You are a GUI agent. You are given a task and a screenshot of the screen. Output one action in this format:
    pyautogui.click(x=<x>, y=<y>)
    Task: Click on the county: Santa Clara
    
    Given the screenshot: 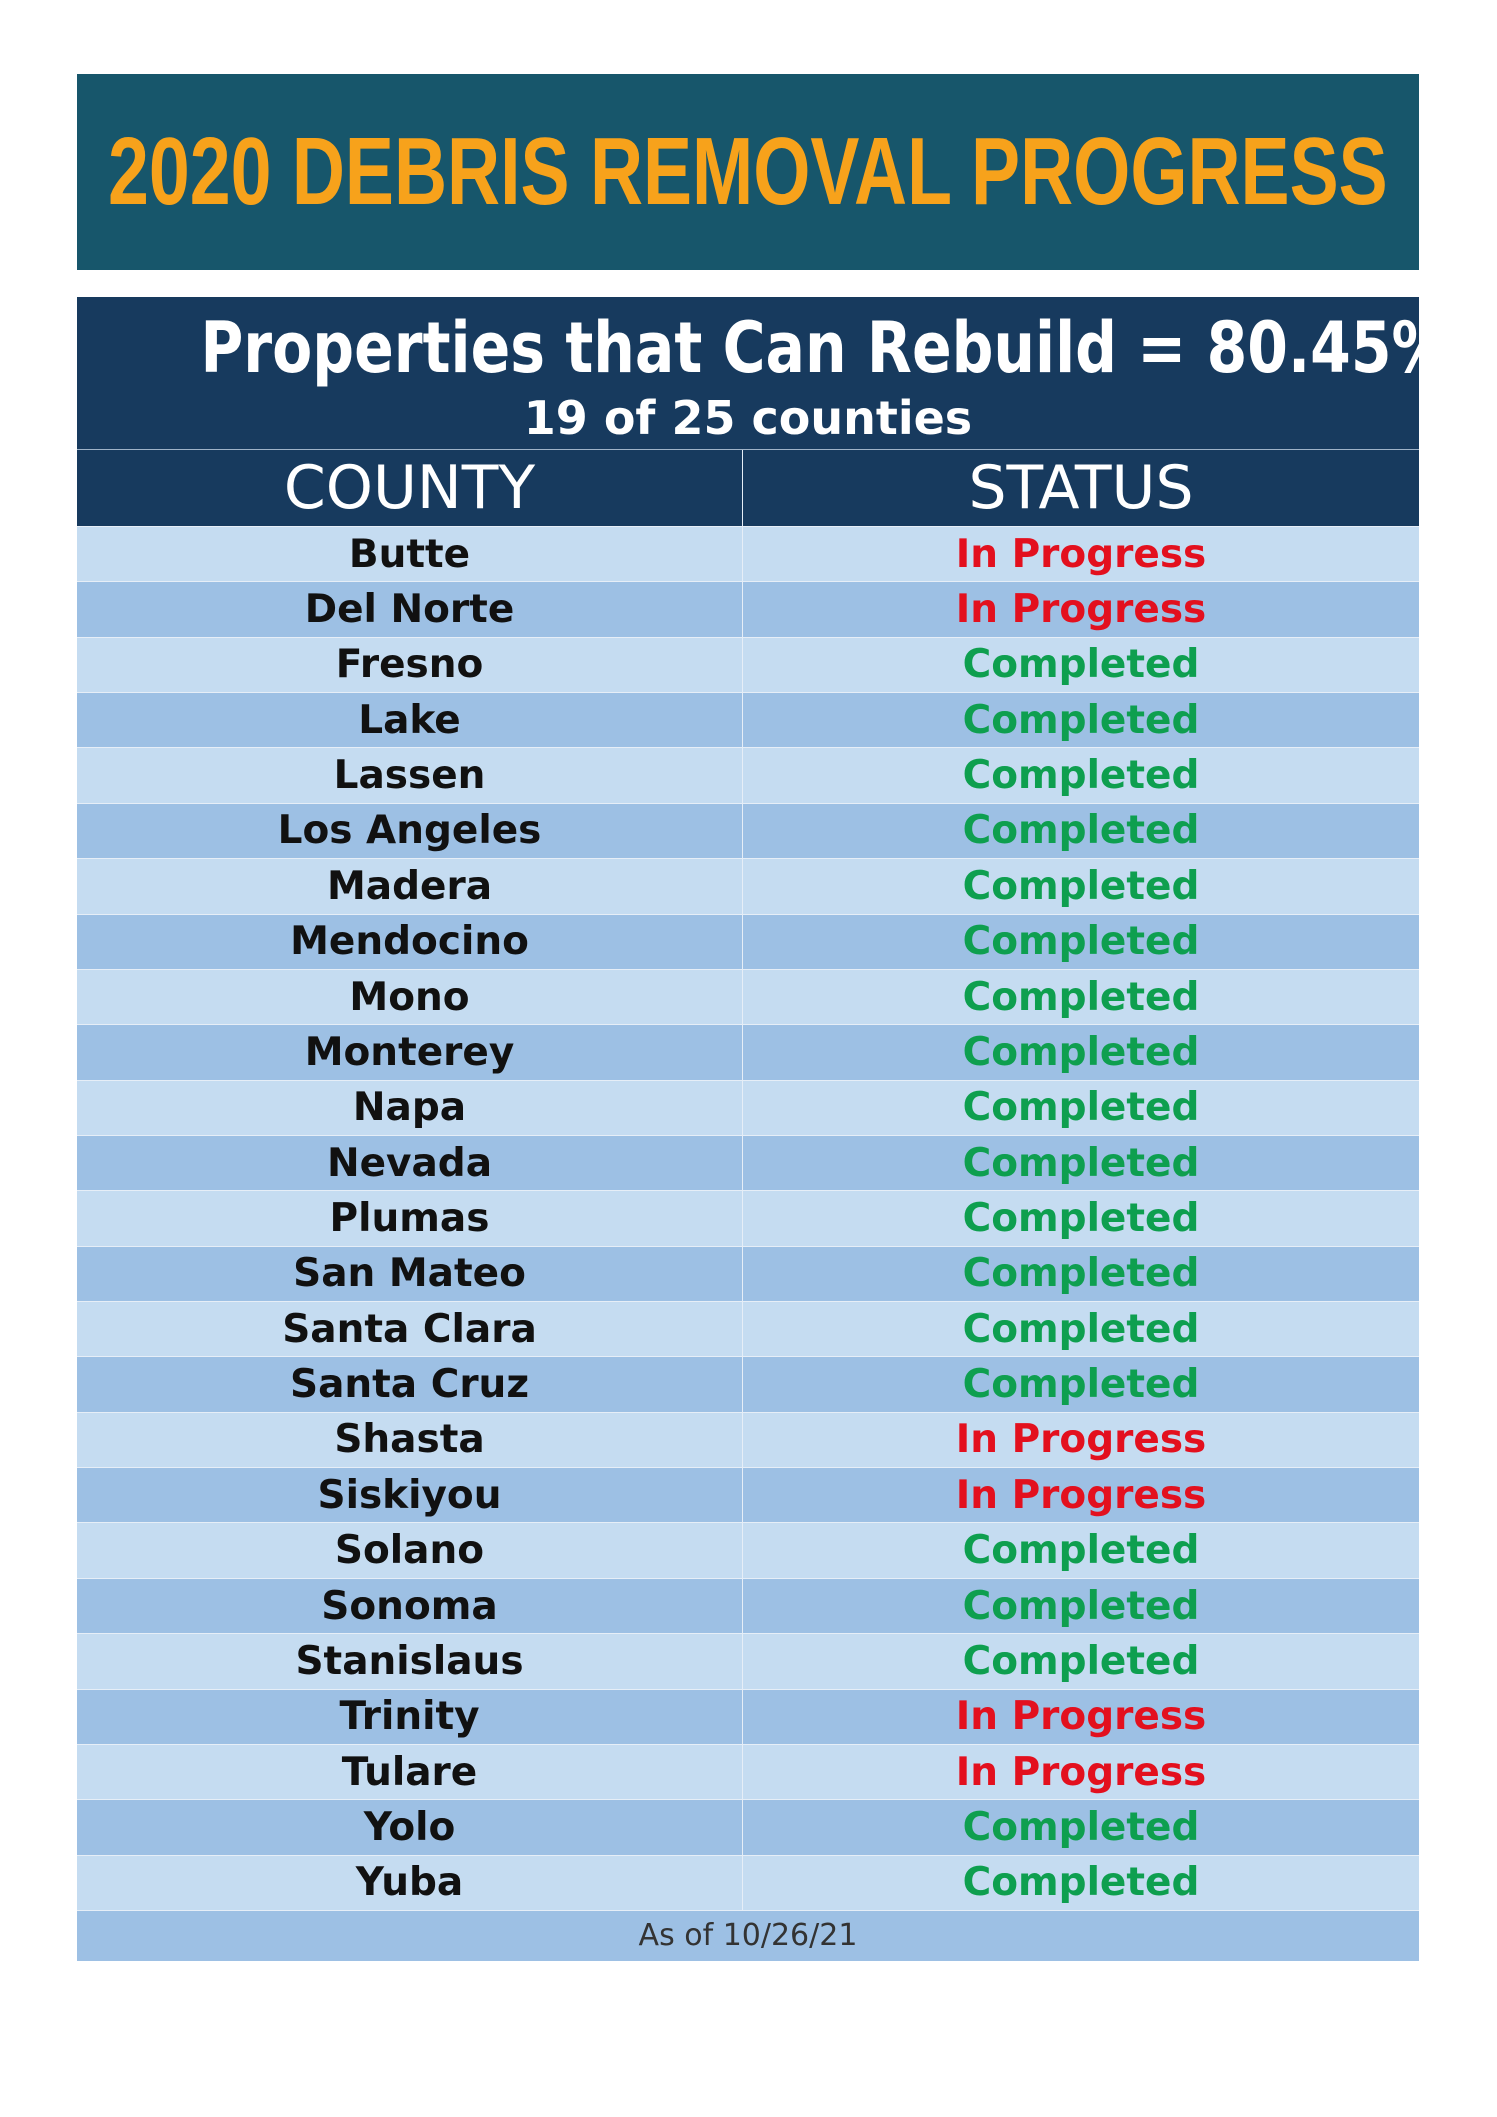 What is the action you would take?
    pyautogui.click(x=410, y=1329)
    